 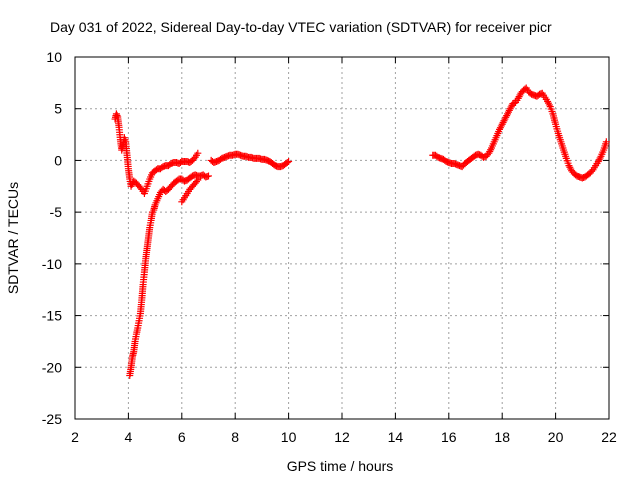 What do you see at coordinates (75, 437) in the screenshot?
I see `x-tick-label: 2` at bounding box center [75, 437].